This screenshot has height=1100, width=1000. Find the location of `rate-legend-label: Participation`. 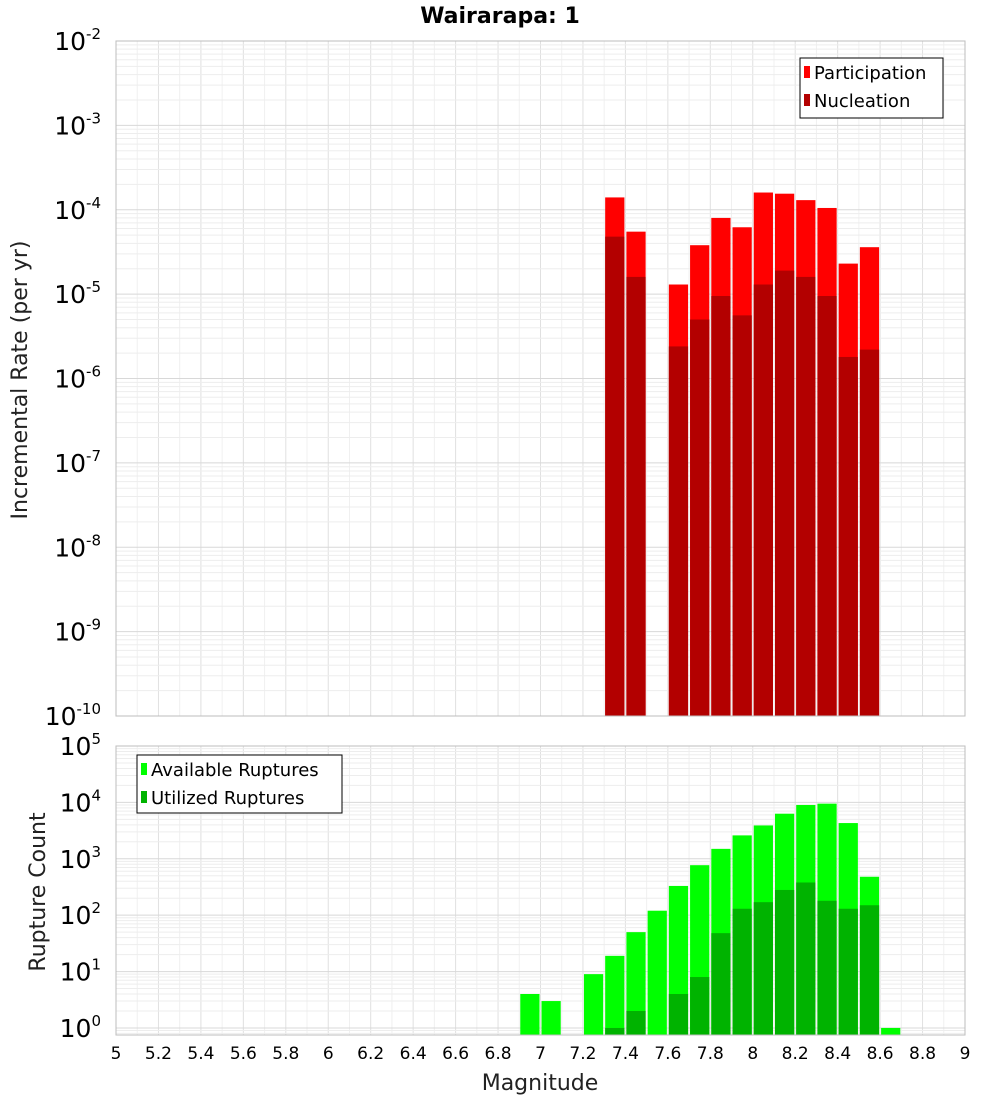

rate-legend-label: Participation is located at coordinates (870, 73).